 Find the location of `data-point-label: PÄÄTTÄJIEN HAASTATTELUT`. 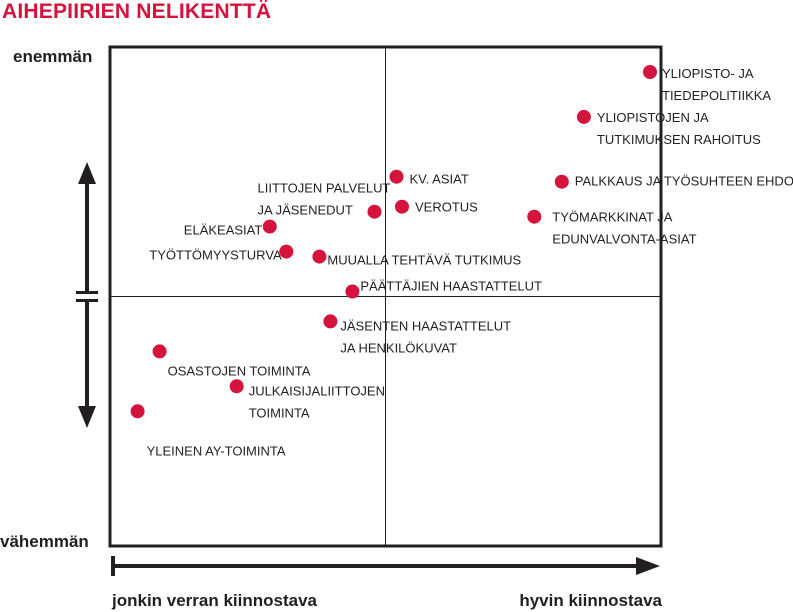

data-point-label: PÄÄTTÄJIEN HAASTATTELUT is located at coordinates (451, 286).